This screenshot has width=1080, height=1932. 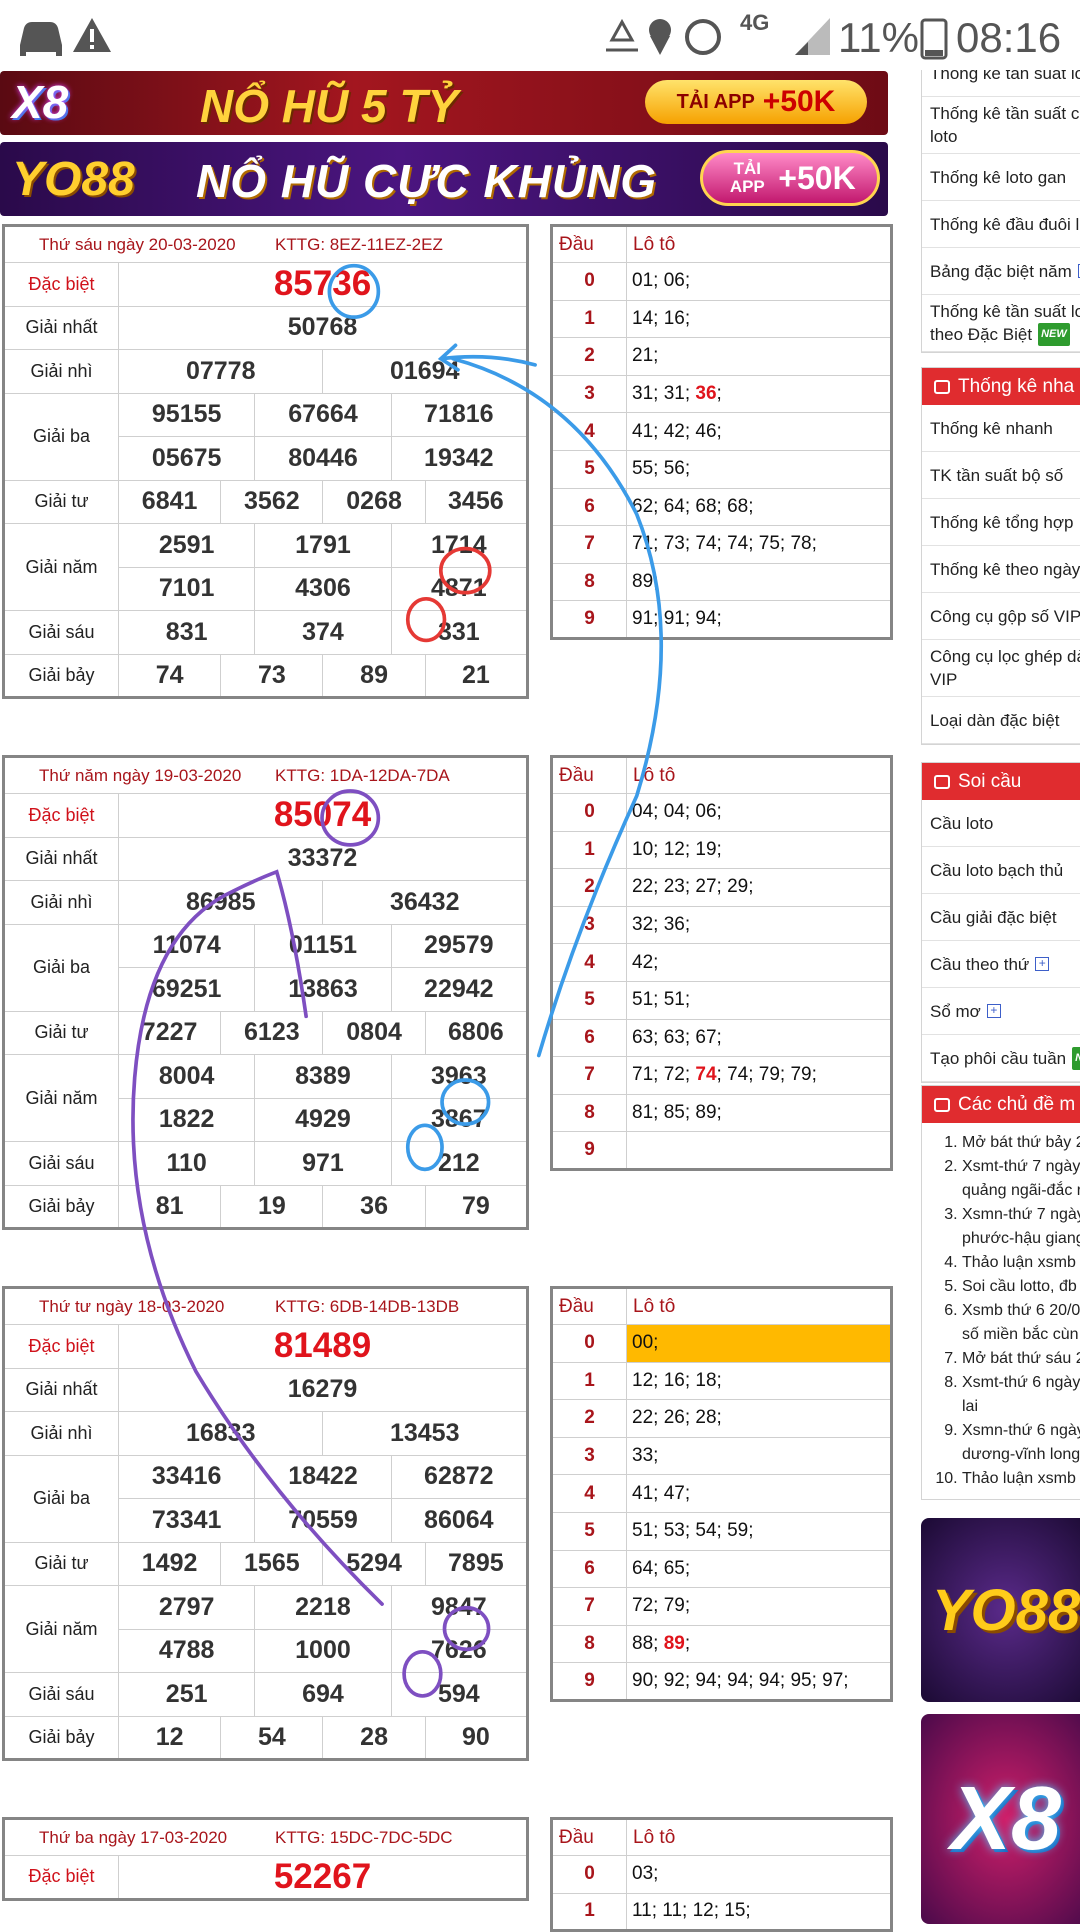 What do you see at coordinates (661, 1000) in the screenshot?
I see `loto-part: 51; 51;` at bounding box center [661, 1000].